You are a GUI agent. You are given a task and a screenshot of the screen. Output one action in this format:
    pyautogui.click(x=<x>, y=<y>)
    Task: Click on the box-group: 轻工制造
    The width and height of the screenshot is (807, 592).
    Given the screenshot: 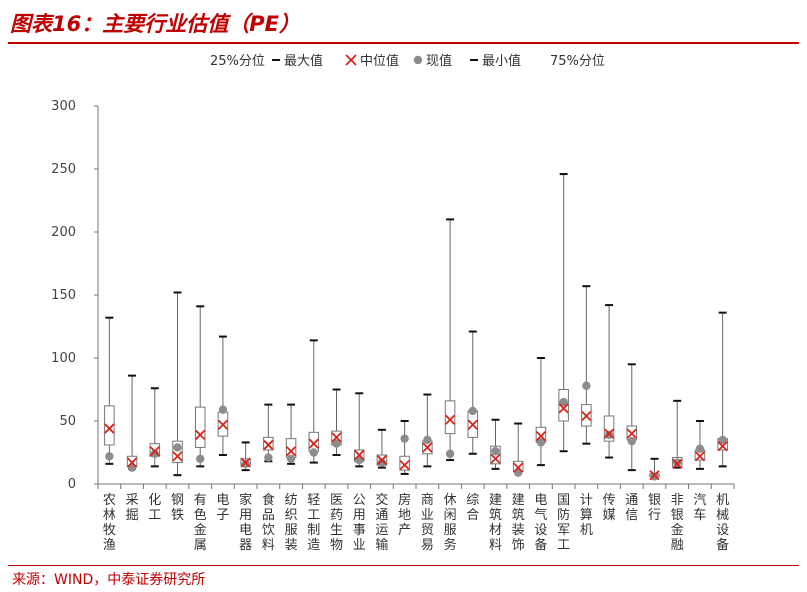 What is the action you would take?
    pyautogui.click(x=313, y=446)
    